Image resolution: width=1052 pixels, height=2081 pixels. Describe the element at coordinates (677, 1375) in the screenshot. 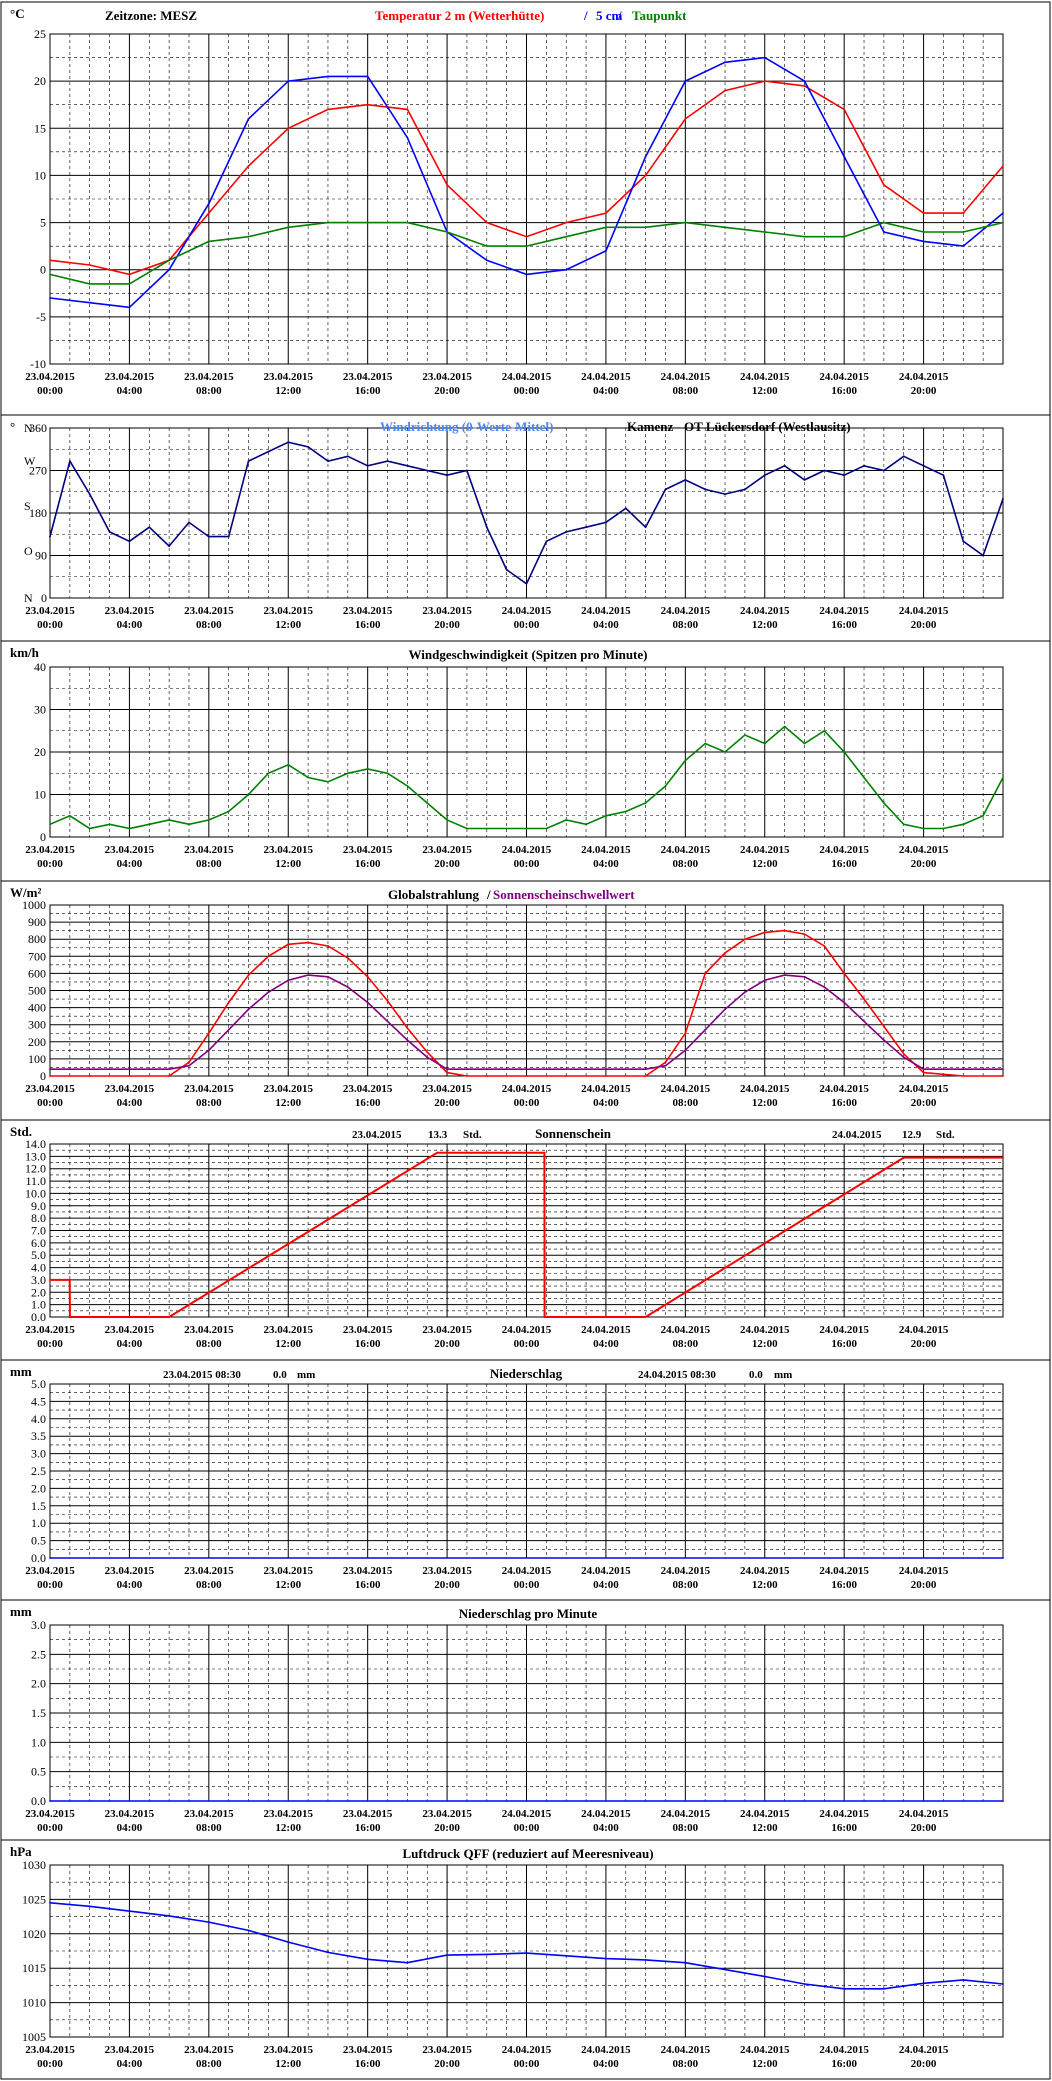

I see `annotation-text: 24.04.2015 08:30` at that location.